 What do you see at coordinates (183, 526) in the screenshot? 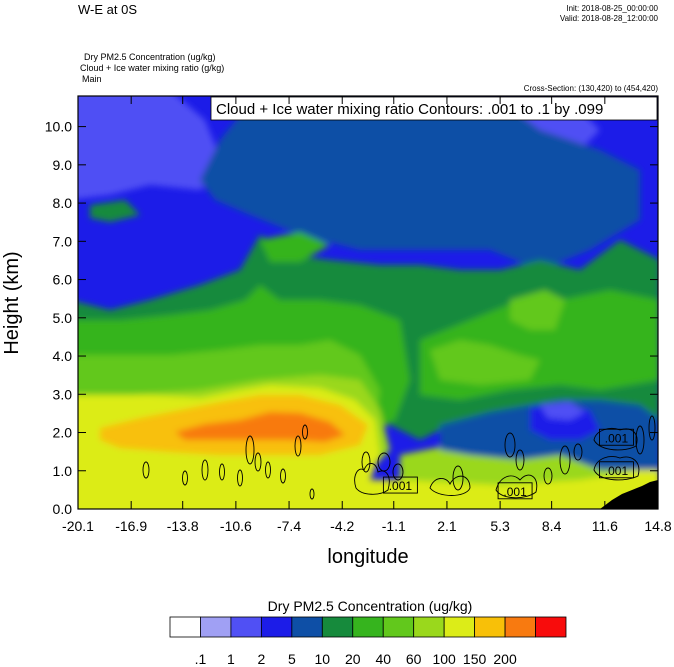
I see `x-tick-label: -13.8` at bounding box center [183, 526].